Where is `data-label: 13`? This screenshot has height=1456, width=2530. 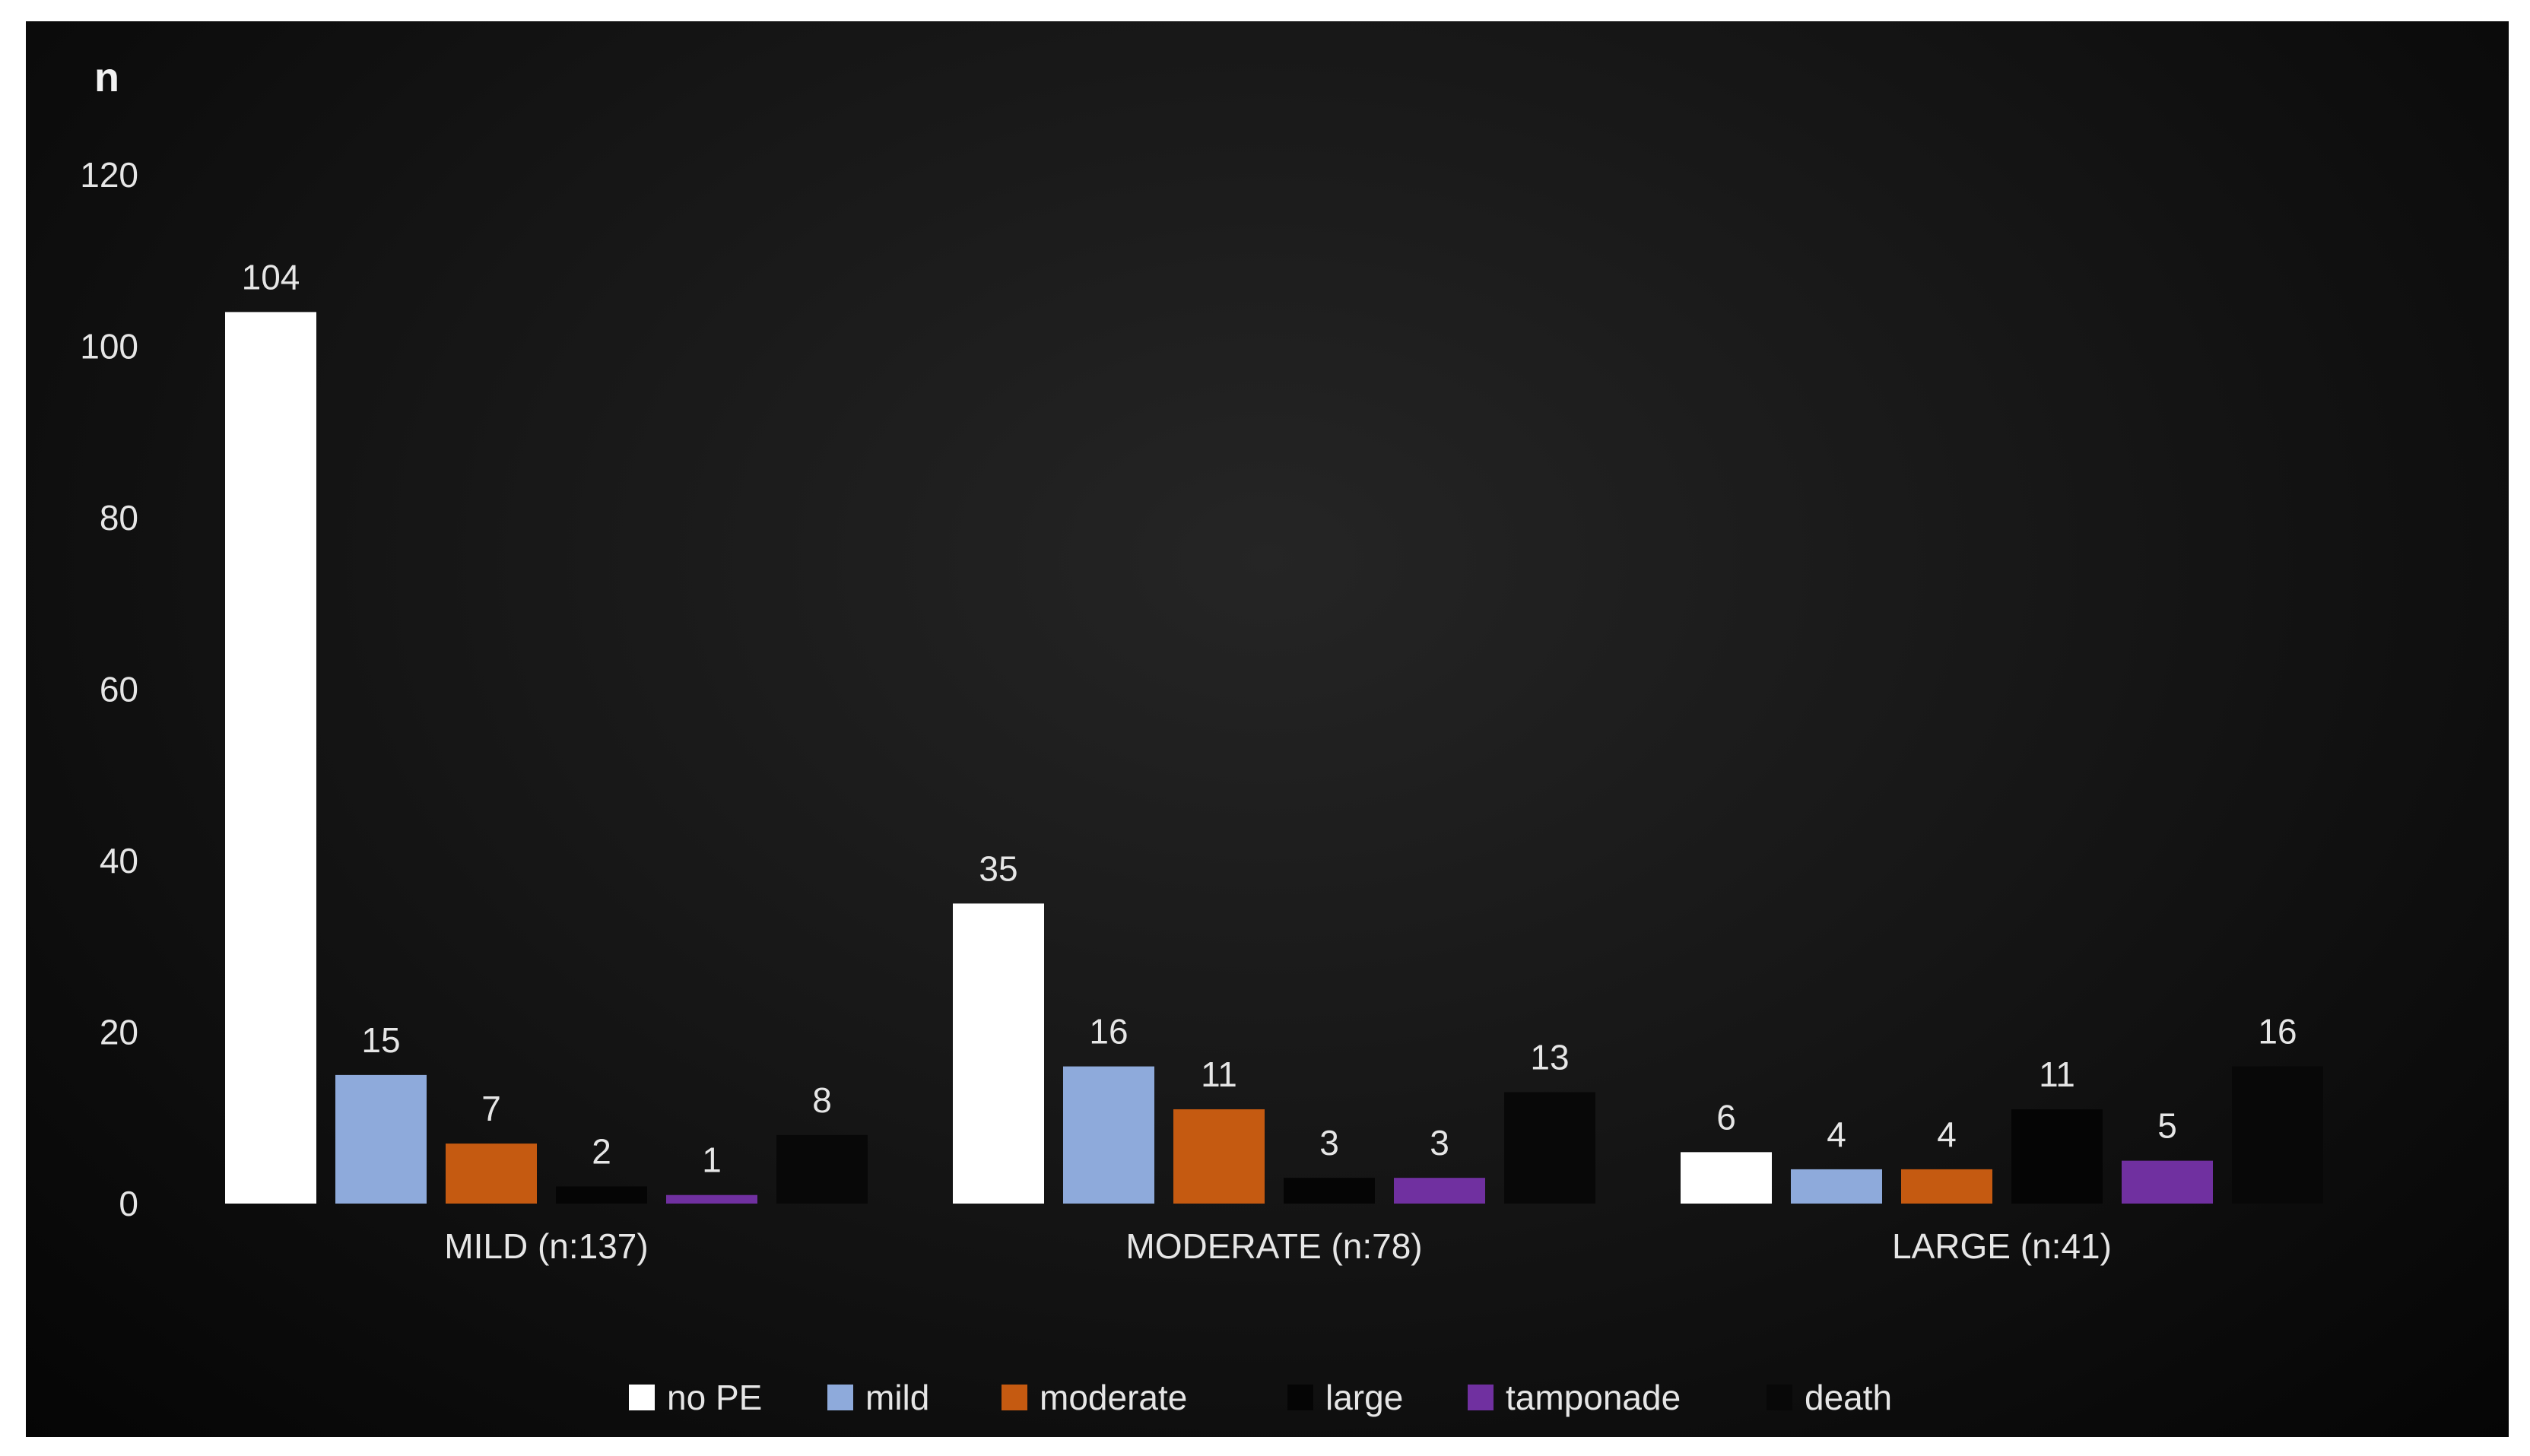
data-label: 13 is located at coordinates (1549, 1057).